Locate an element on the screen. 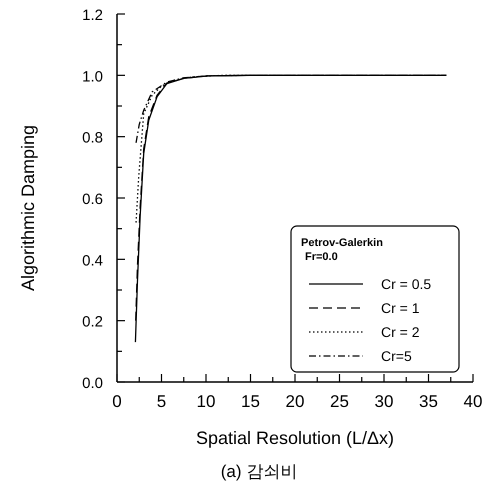 The height and width of the screenshot is (492, 500). y-axis-title: Algorithmic Damping is located at coordinates (28, 208).